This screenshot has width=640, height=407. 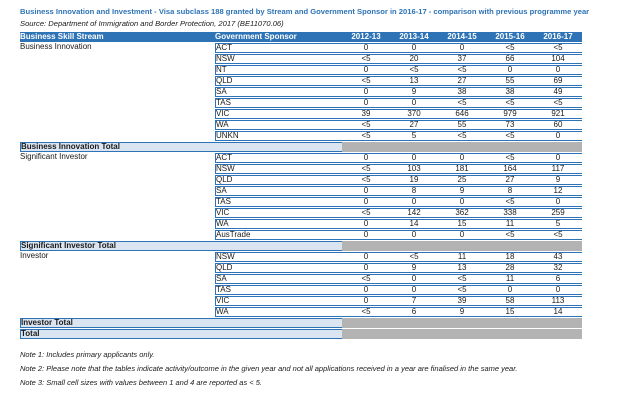 I want to click on value-cell: 66, so click(x=510, y=59).